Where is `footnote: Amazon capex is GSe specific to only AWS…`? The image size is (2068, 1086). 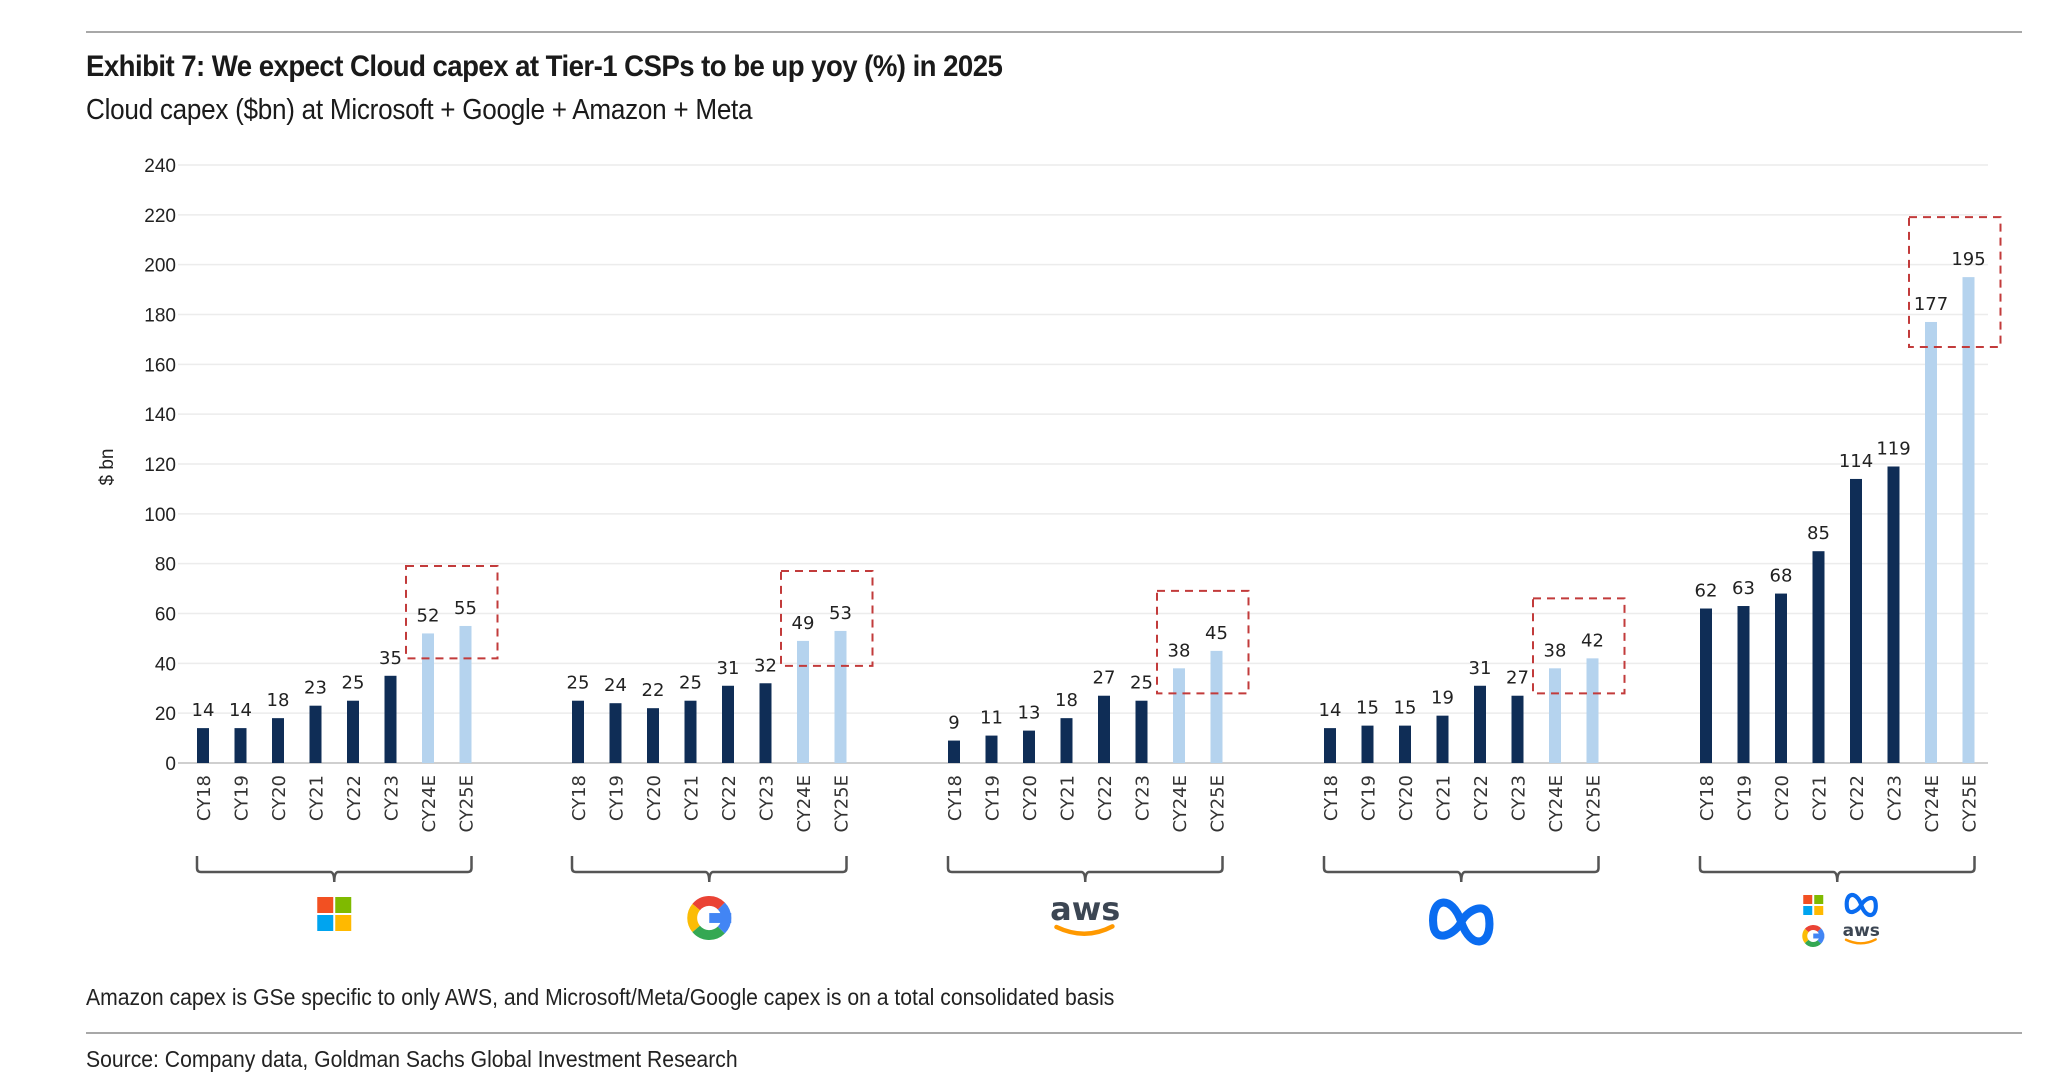 footnote: Amazon capex is GSe specific to only AWS… is located at coordinates (600, 997).